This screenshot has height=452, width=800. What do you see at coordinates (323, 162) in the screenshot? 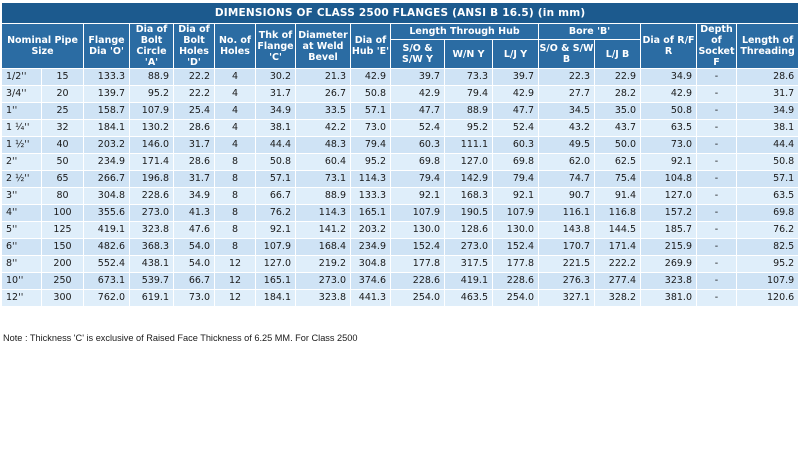
I see `table-cell: 60.4` at bounding box center [323, 162].